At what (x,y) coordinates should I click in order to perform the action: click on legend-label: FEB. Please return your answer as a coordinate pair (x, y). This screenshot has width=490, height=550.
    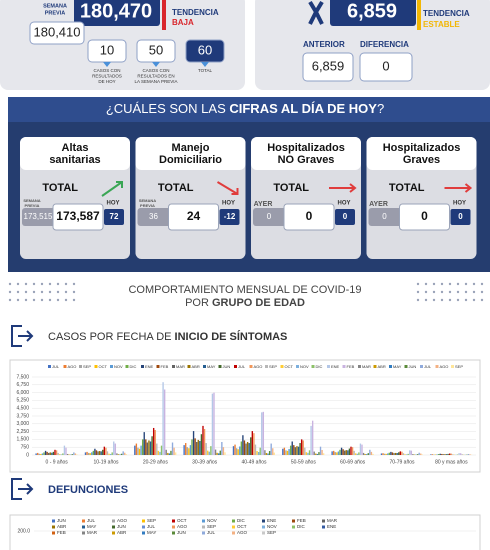
    Looking at the image, I should click on (351, 366).